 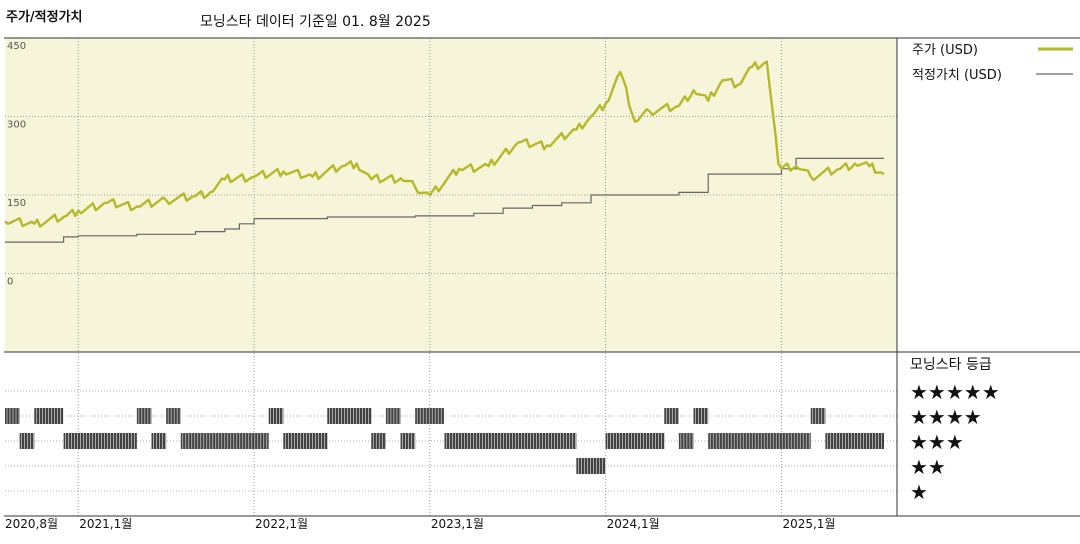 What do you see at coordinates (16, 203) in the screenshot?
I see `y-tick-label: 150` at bounding box center [16, 203].